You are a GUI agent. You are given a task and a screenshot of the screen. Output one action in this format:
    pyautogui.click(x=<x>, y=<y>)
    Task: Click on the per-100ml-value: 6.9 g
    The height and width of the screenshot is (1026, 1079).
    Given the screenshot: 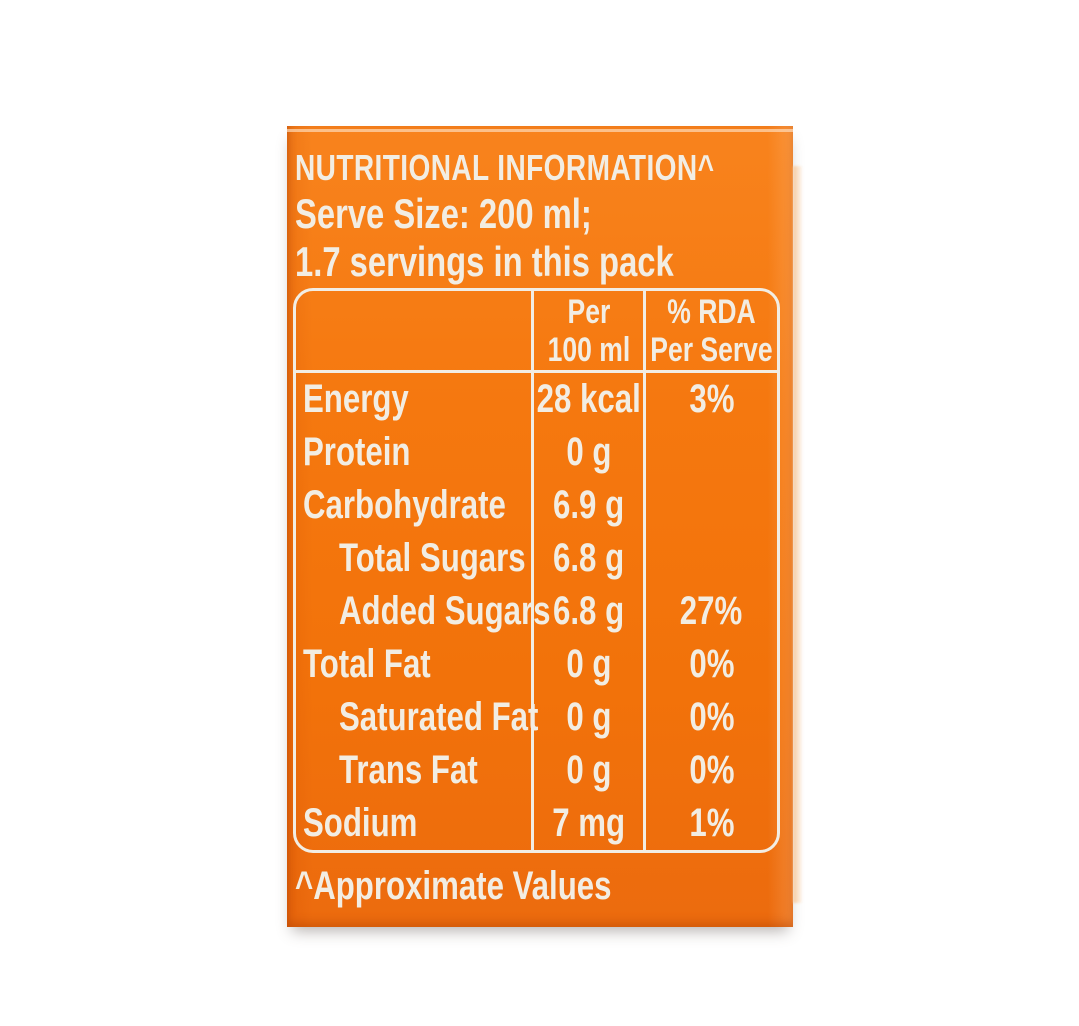 What is the action you would take?
    pyautogui.click(x=587, y=505)
    